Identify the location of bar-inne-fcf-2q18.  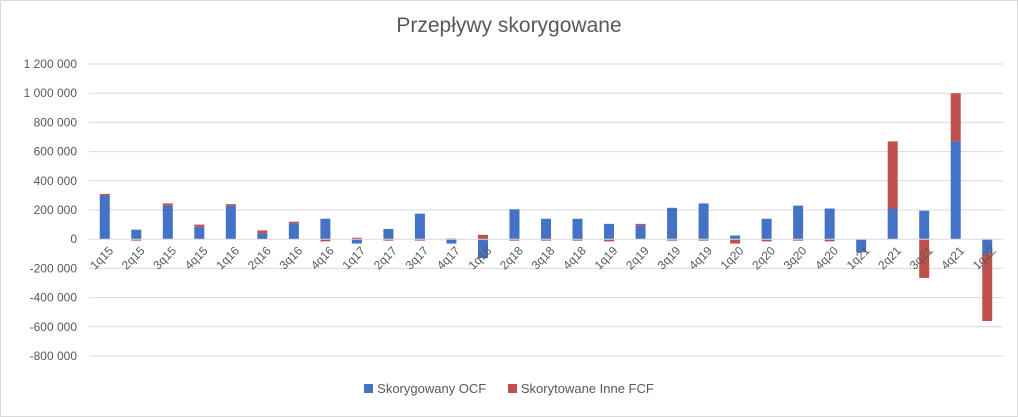
(514, 240).